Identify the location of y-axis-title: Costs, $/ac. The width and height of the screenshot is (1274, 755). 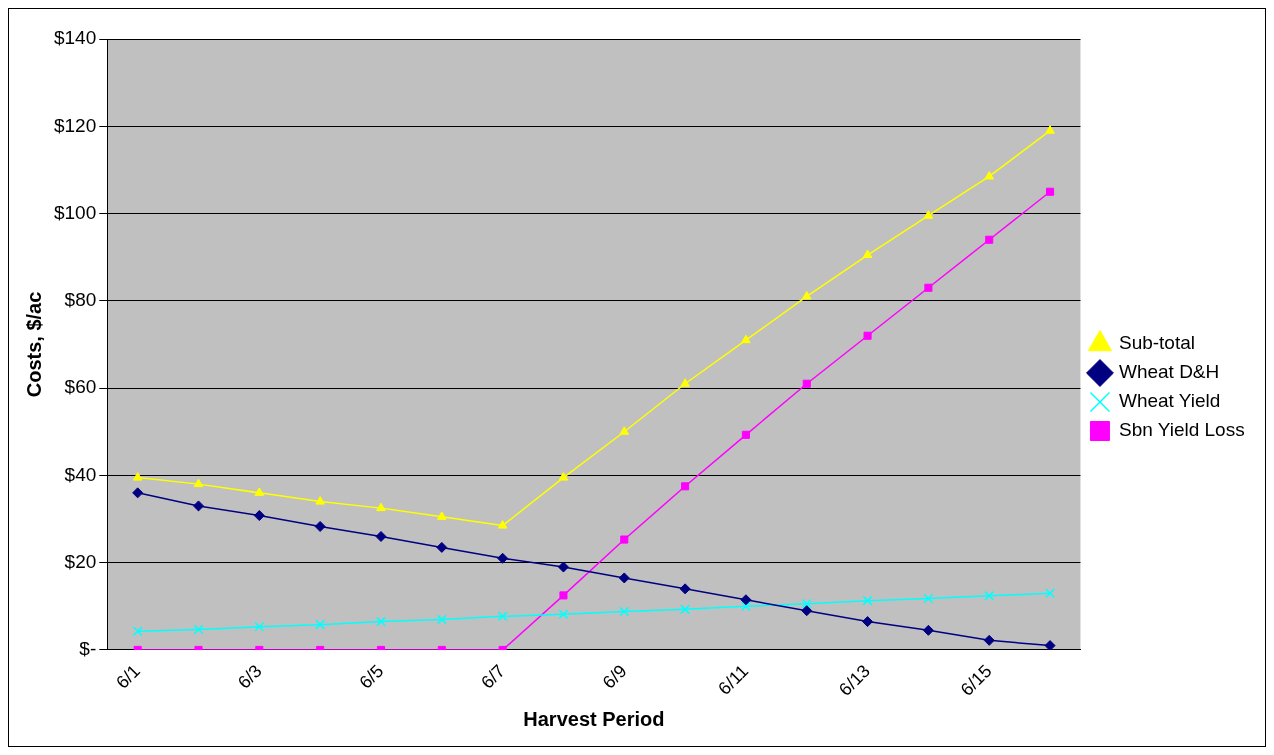
(33, 344).